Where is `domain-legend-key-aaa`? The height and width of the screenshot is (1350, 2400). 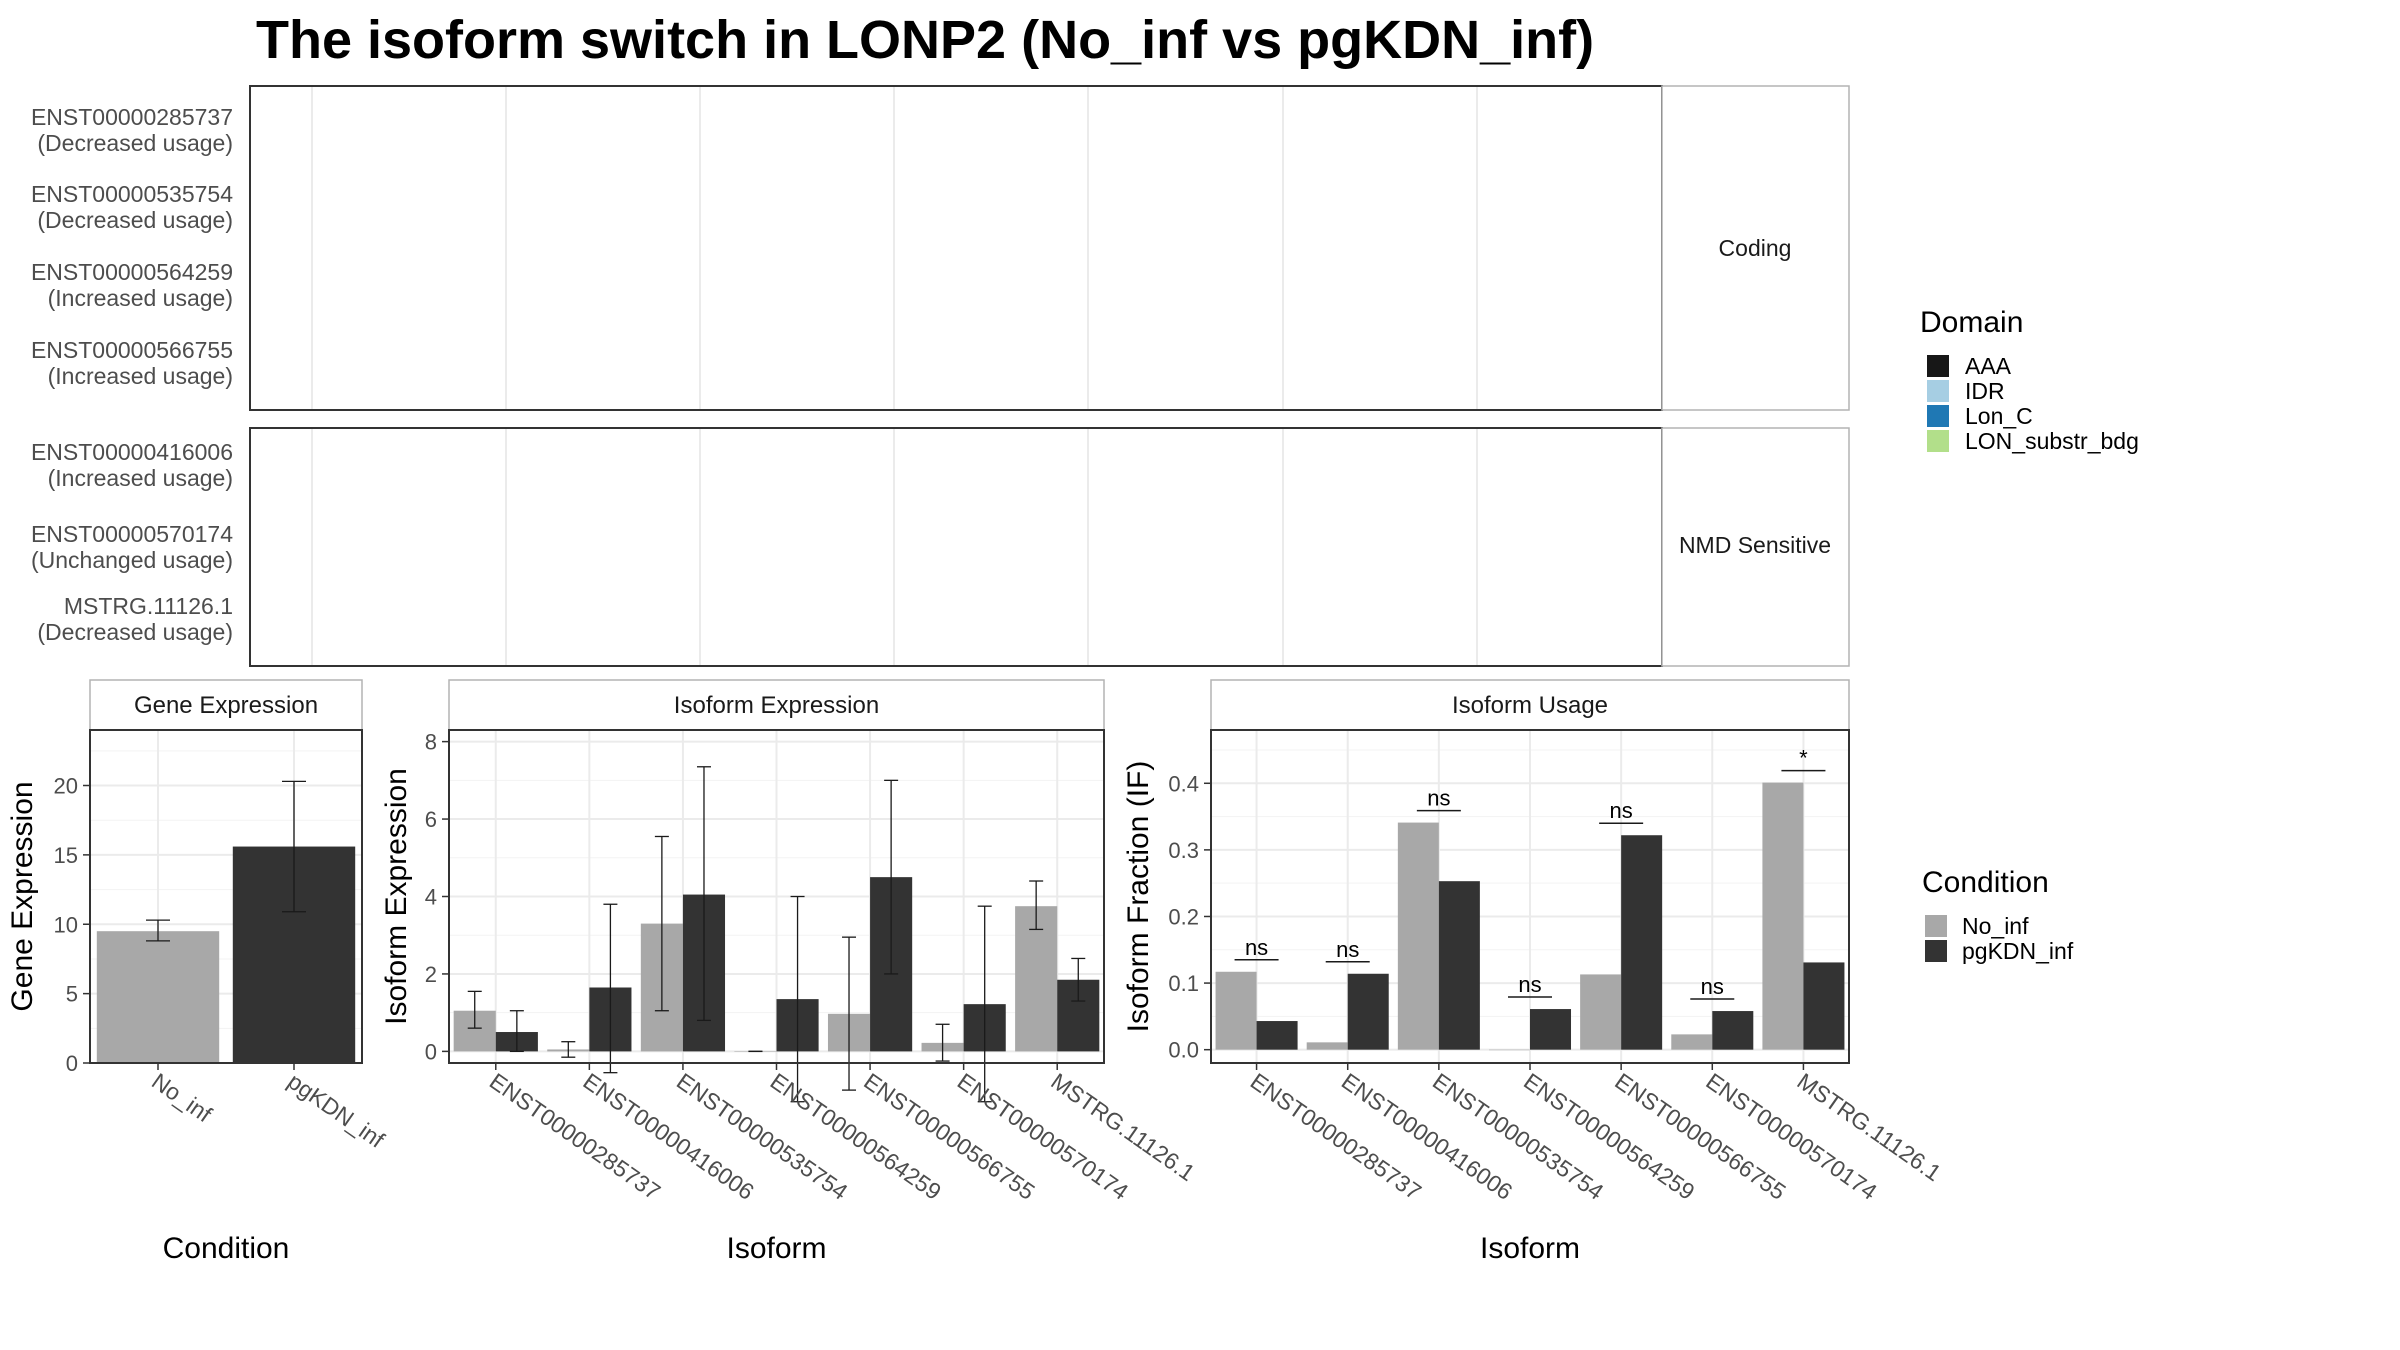 domain-legend-key-aaa is located at coordinates (1938, 366).